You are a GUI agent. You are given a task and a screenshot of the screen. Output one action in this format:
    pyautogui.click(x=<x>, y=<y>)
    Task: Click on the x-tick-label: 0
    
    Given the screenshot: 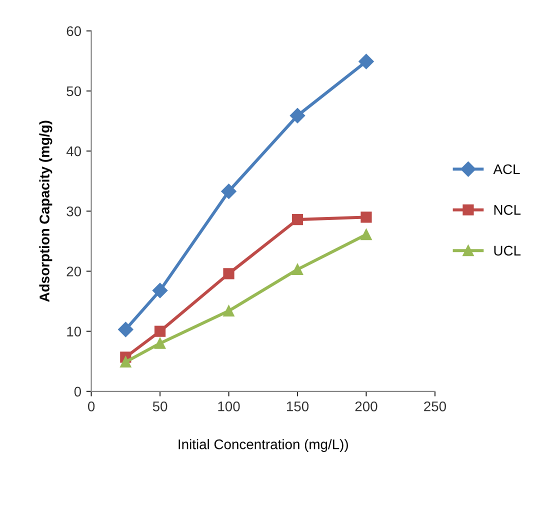 What is the action you would take?
    pyautogui.click(x=91, y=406)
    